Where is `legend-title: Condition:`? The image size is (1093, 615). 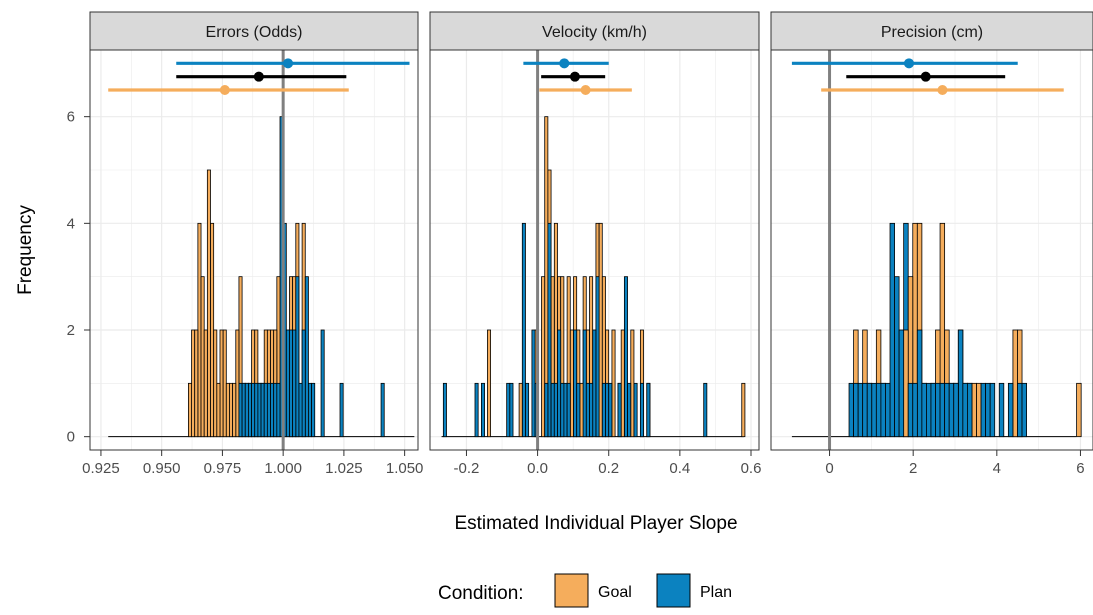
legend-title: Condition: is located at coordinates (481, 593).